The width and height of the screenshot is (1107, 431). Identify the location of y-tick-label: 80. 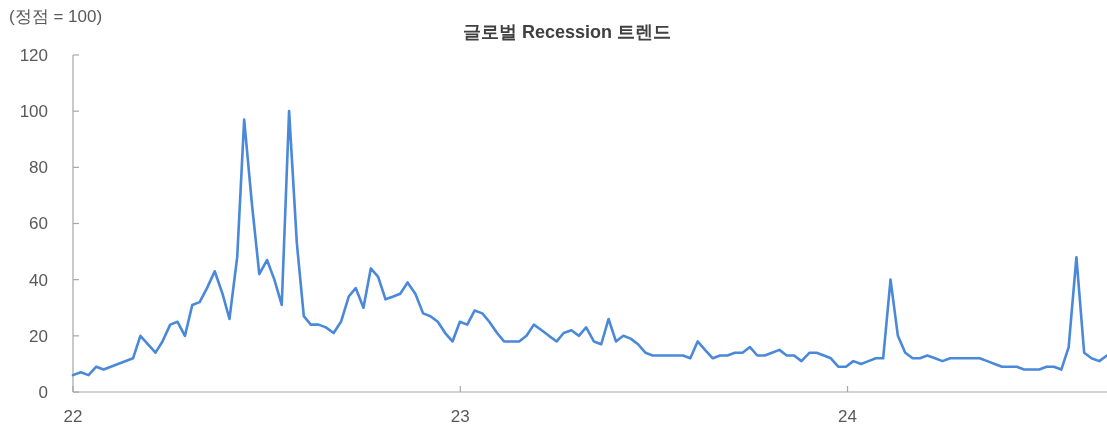
(38, 168).